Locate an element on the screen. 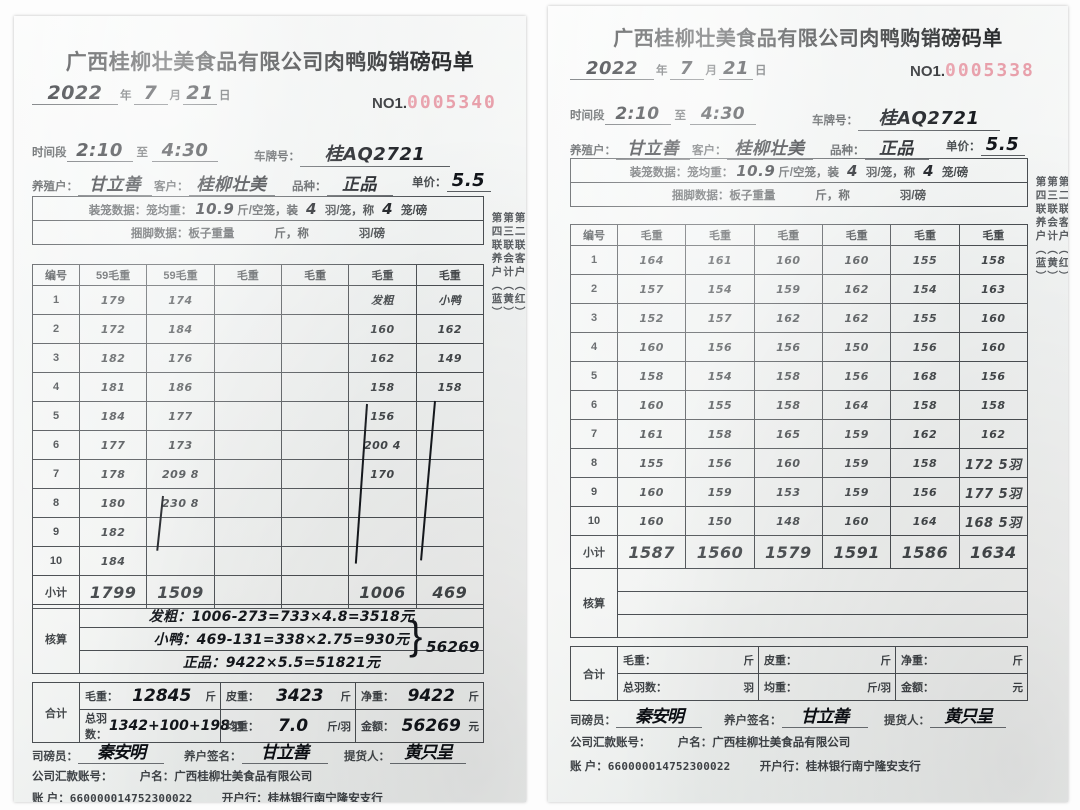  row-index: 3 is located at coordinates (56, 358).